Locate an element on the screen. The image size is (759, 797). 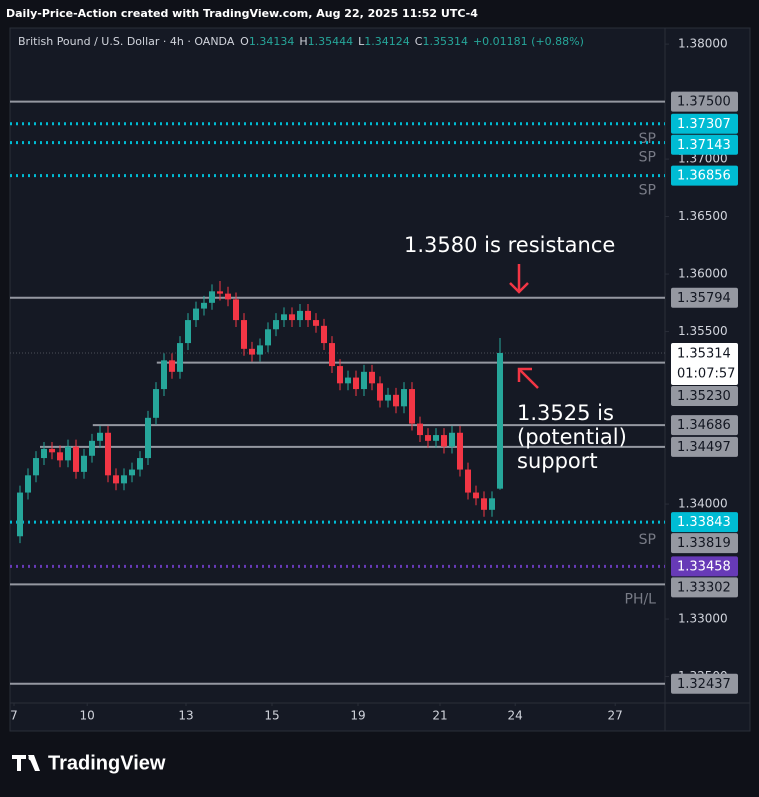
x-tick-label: 15 is located at coordinates (271, 716).